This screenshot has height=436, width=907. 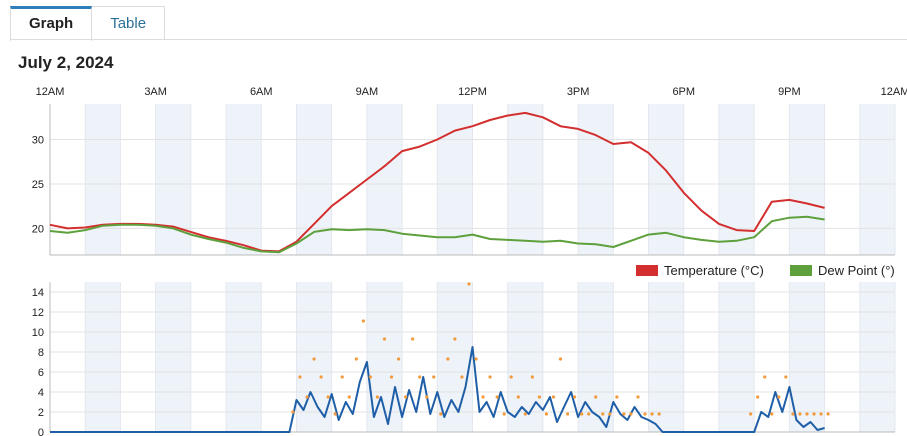 What do you see at coordinates (683, 92) in the screenshot?
I see `x-tick-label-6: 6PM` at bounding box center [683, 92].